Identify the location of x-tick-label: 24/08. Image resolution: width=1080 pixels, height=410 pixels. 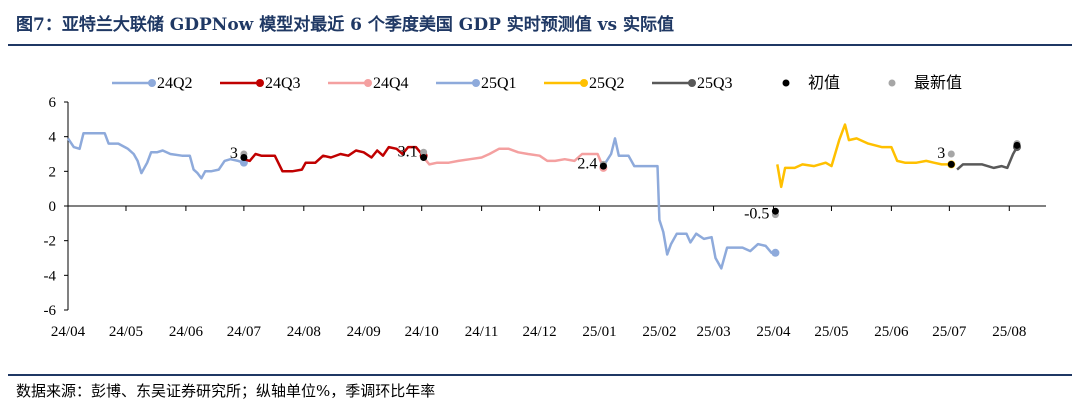
(304, 332).